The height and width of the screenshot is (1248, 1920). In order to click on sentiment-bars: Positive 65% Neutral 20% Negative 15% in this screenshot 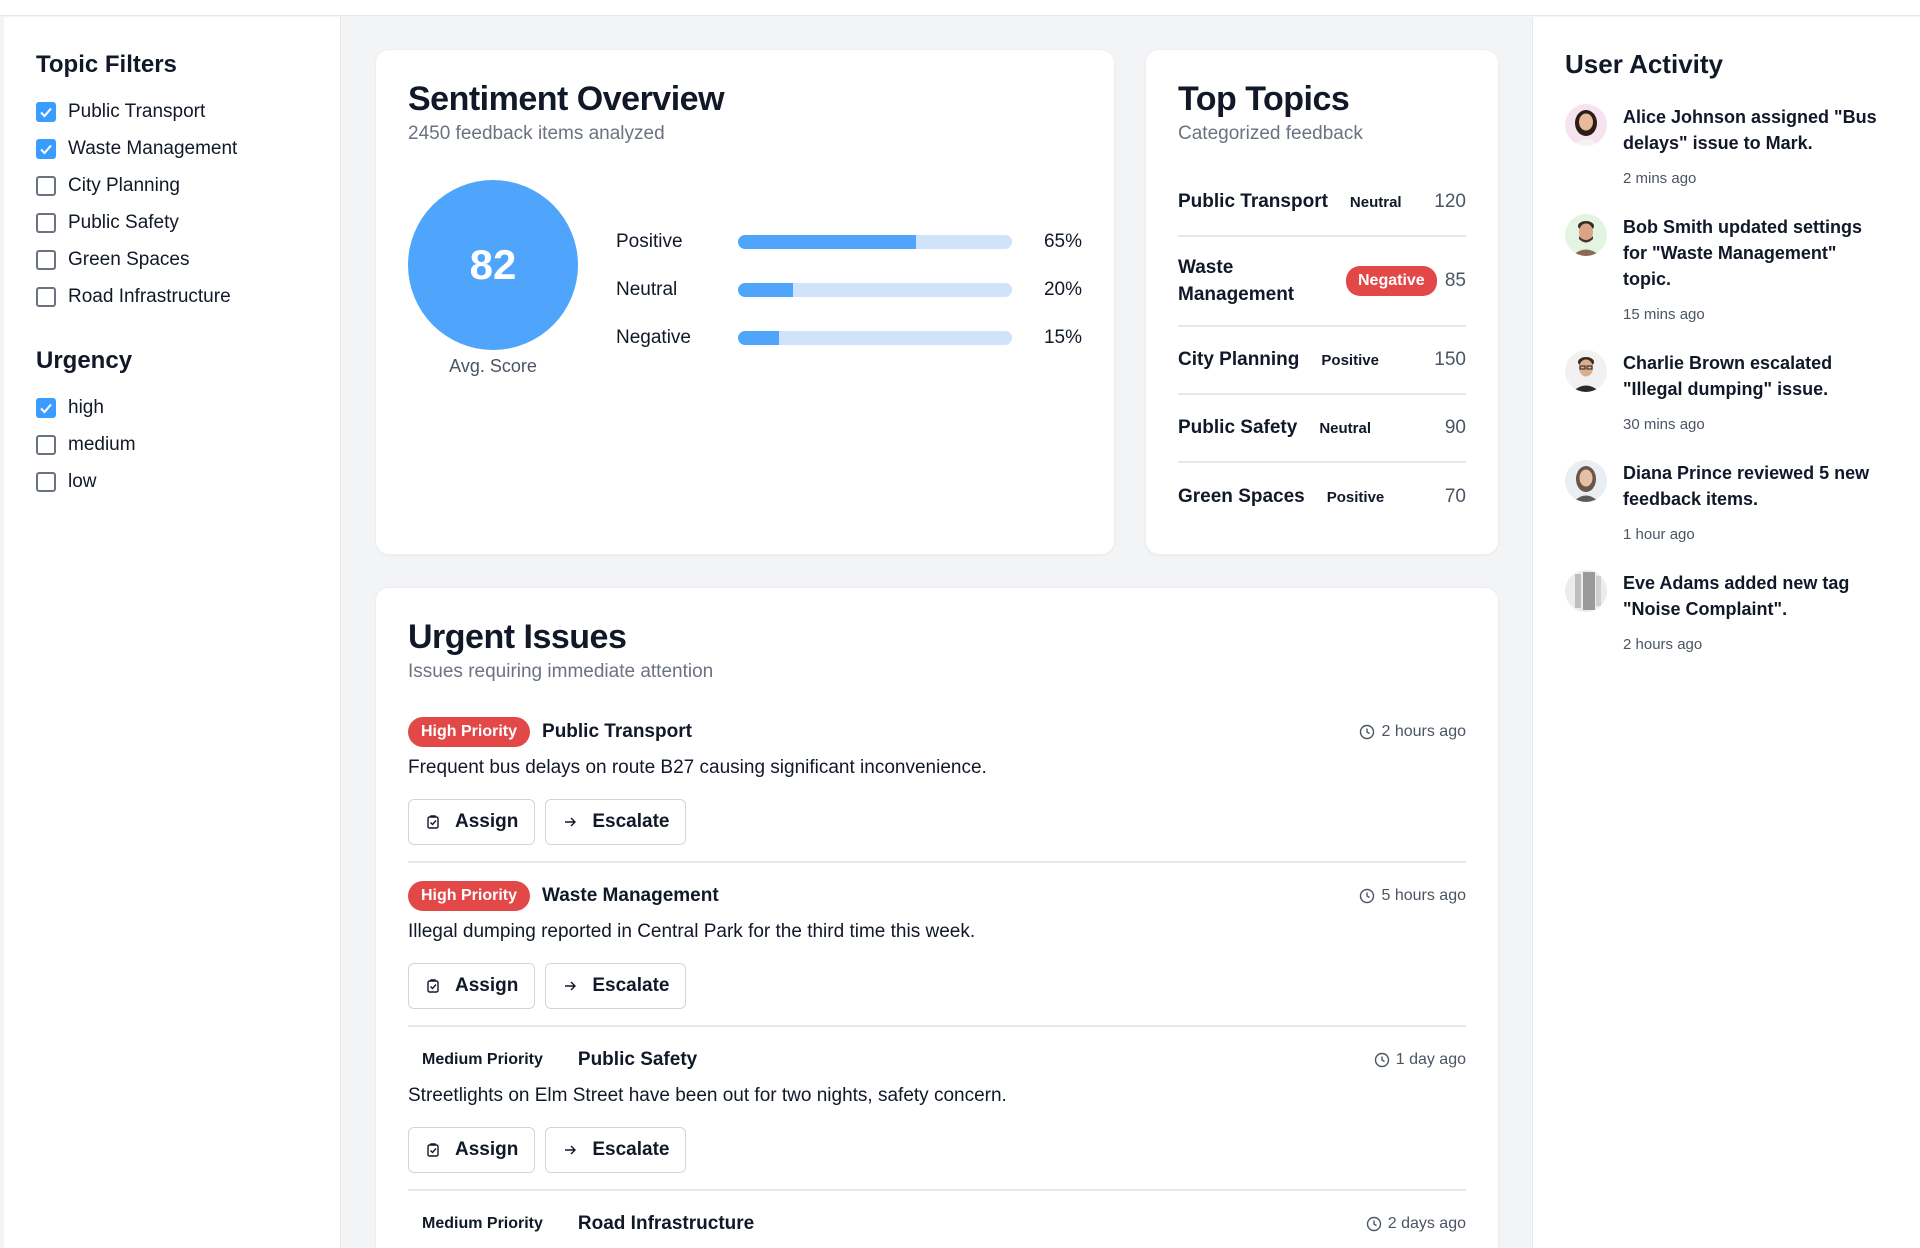, I will do `click(849, 290)`.